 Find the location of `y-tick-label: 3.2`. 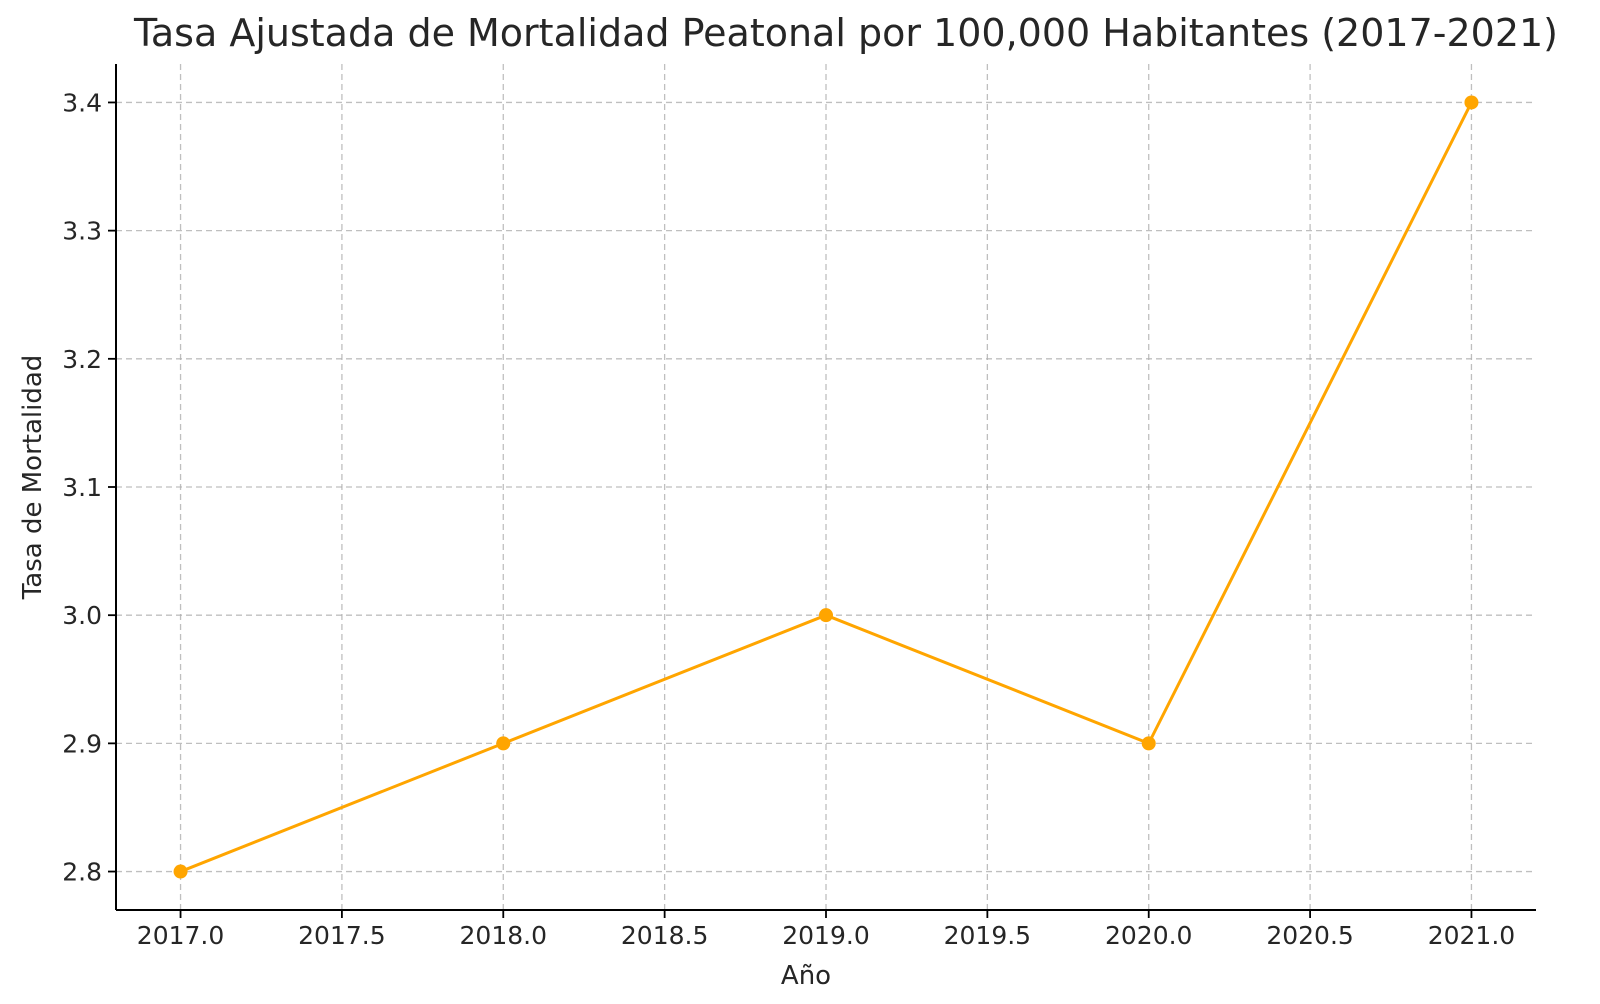

y-tick-label: 3.2 is located at coordinates (82, 359).